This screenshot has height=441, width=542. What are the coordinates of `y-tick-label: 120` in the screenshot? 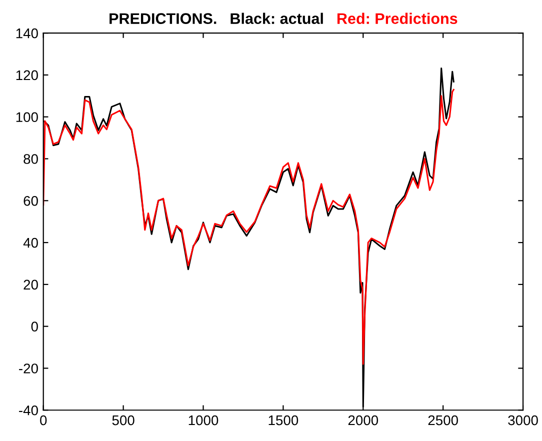 It's located at (27, 75).